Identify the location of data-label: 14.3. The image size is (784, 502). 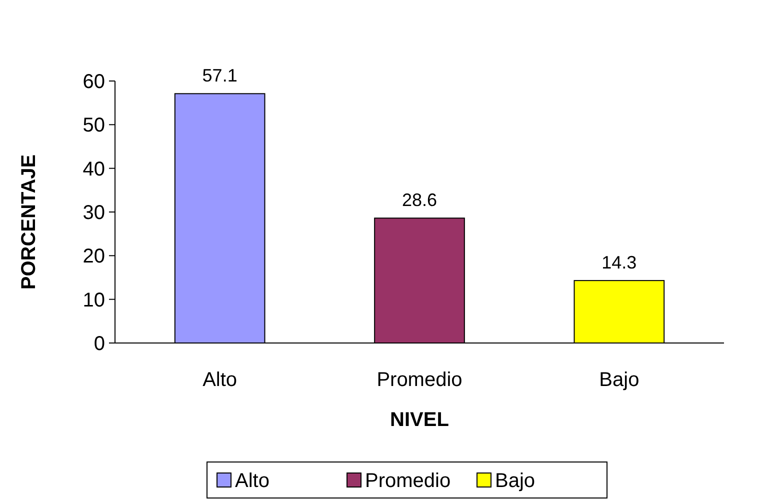
(619, 262).